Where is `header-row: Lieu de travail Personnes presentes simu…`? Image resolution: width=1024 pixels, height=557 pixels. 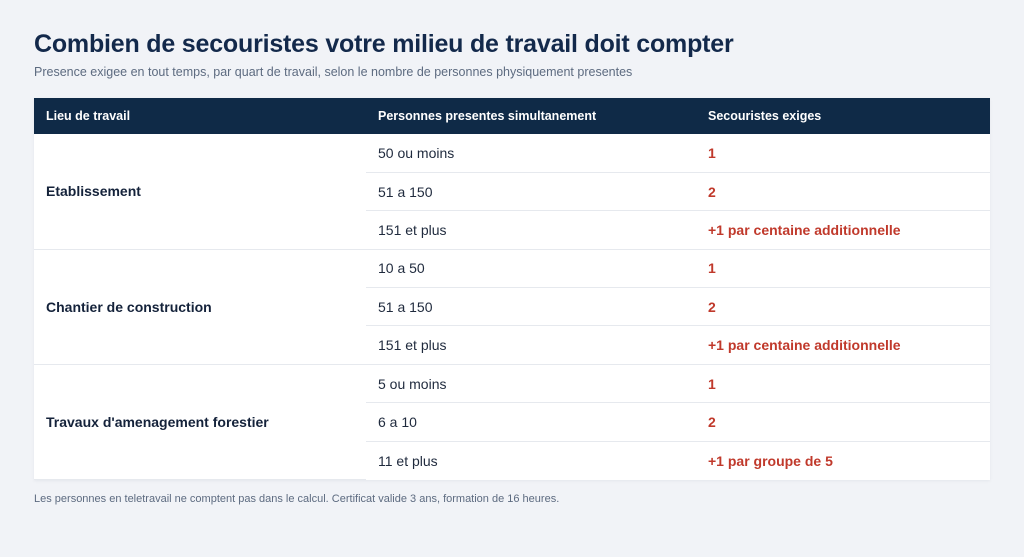
header-row: Lieu de travail Personnes presentes simu… is located at coordinates (512, 116).